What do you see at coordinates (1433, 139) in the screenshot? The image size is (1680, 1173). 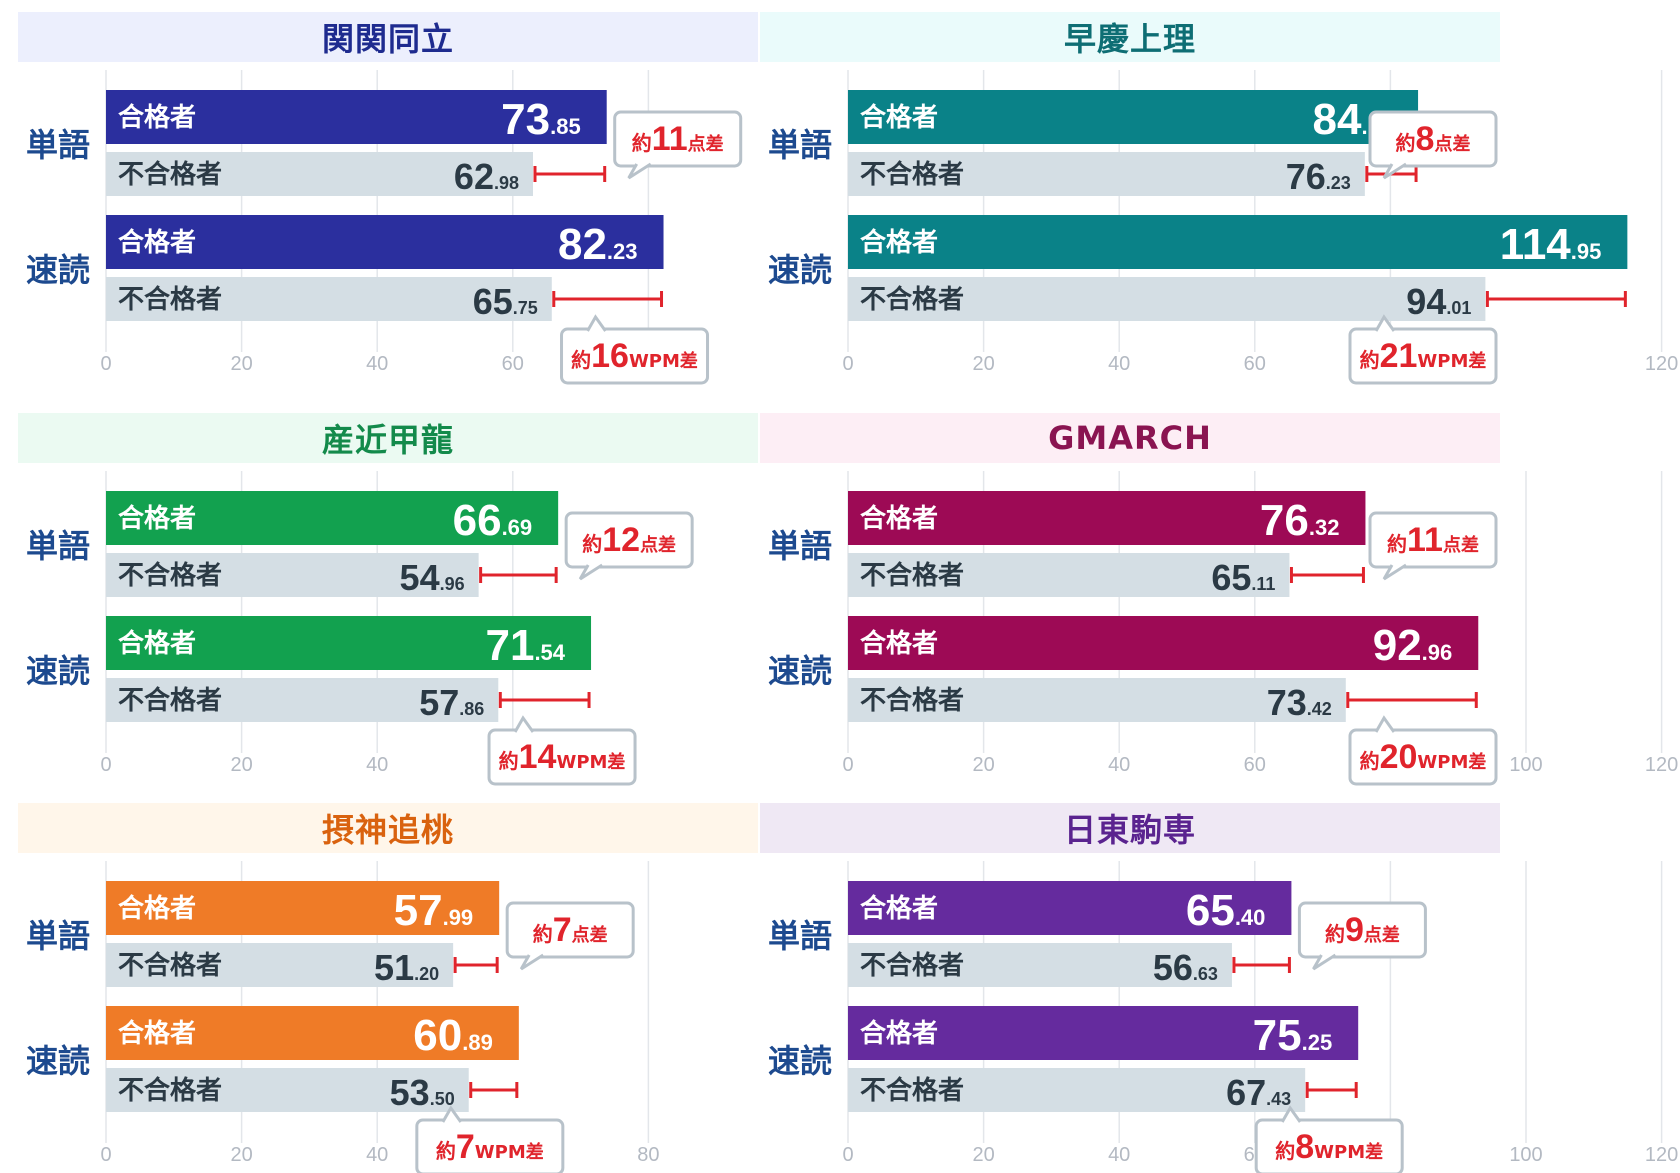 I see `difference-callout-text: 約8点差` at bounding box center [1433, 139].